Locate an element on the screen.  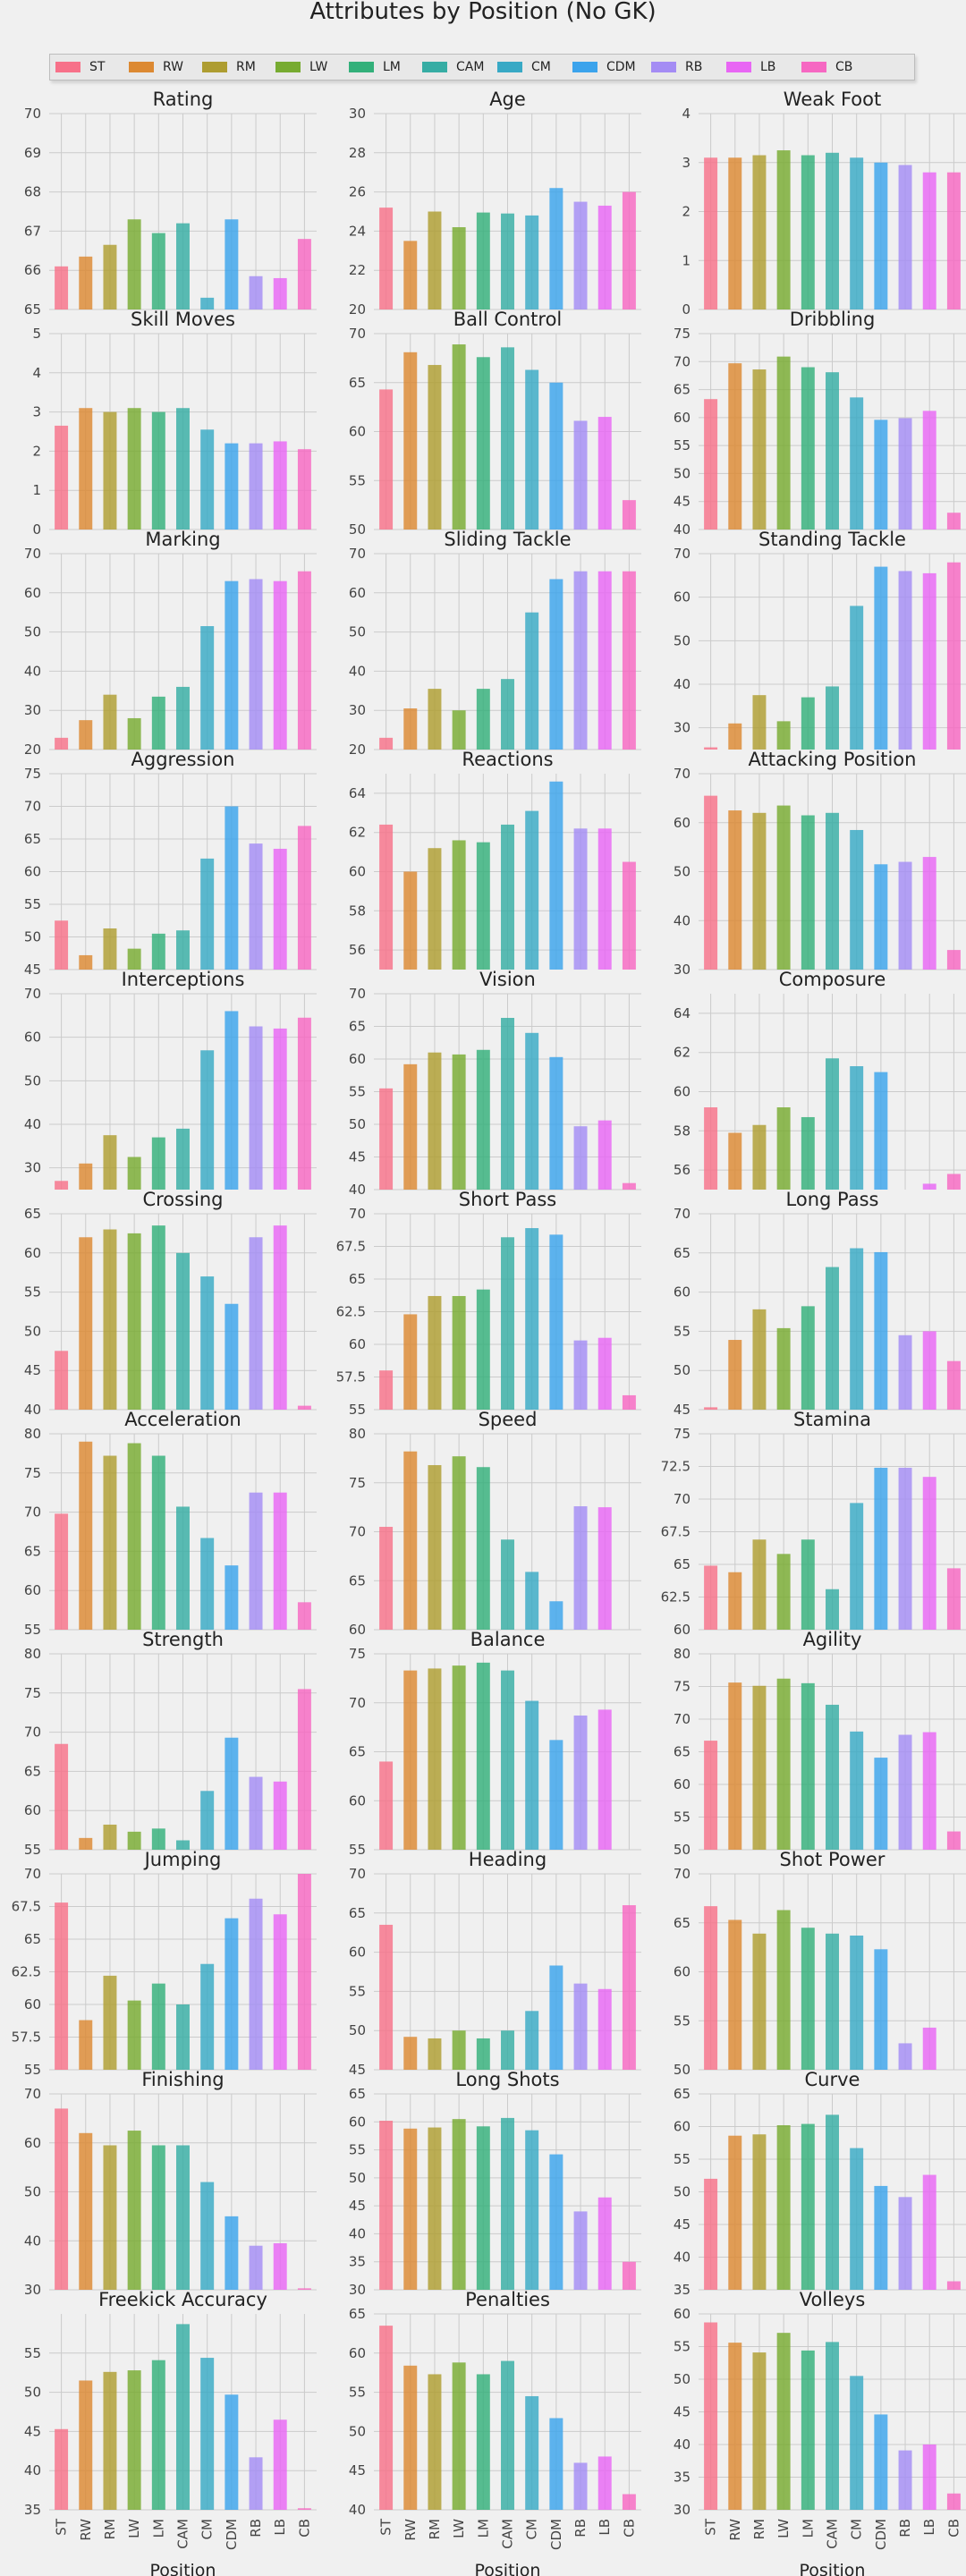
y-tick-label: 0 is located at coordinates (686, 309).